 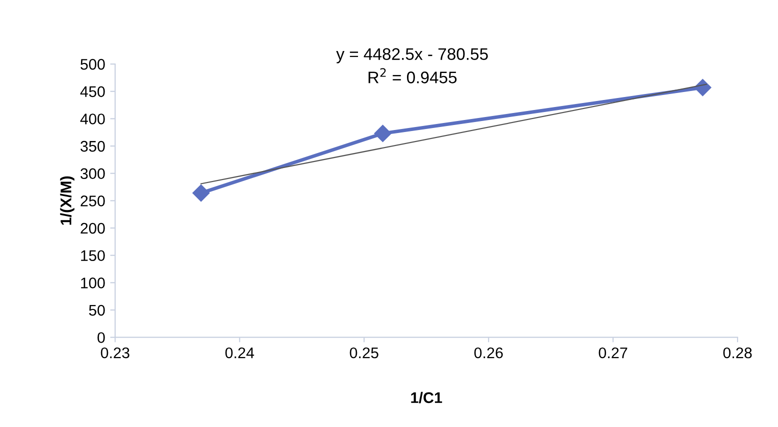 I want to click on annotation: R$^{2}$ = 0.9455, so click(x=412, y=76).